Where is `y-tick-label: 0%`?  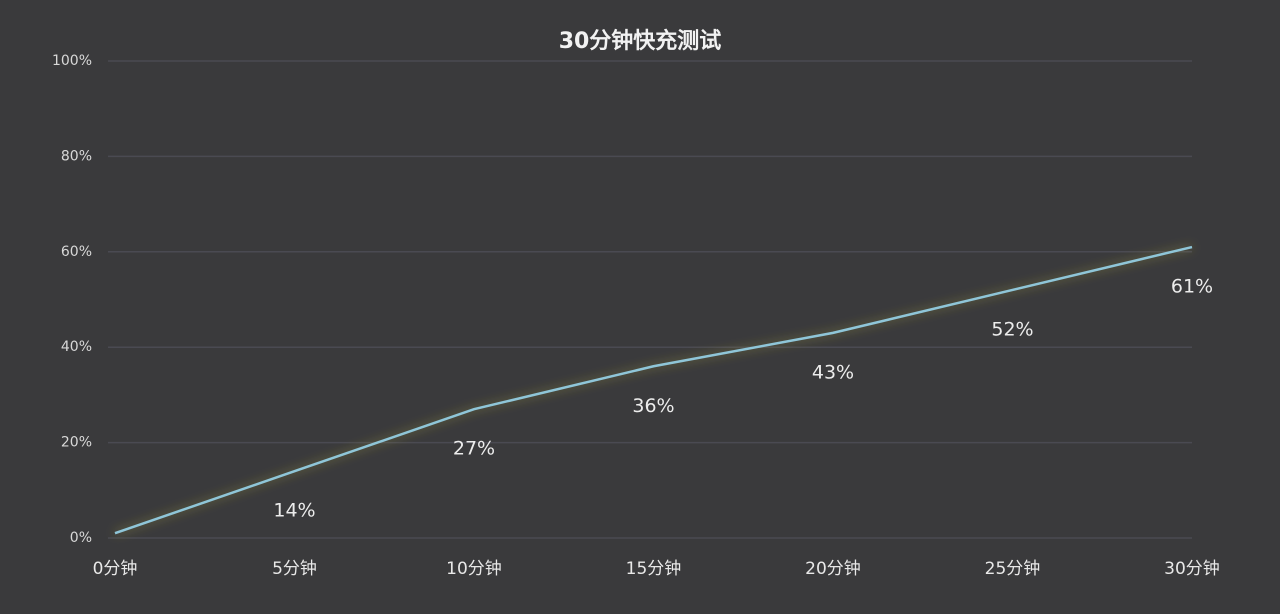
y-tick-label: 0% is located at coordinates (81, 538).